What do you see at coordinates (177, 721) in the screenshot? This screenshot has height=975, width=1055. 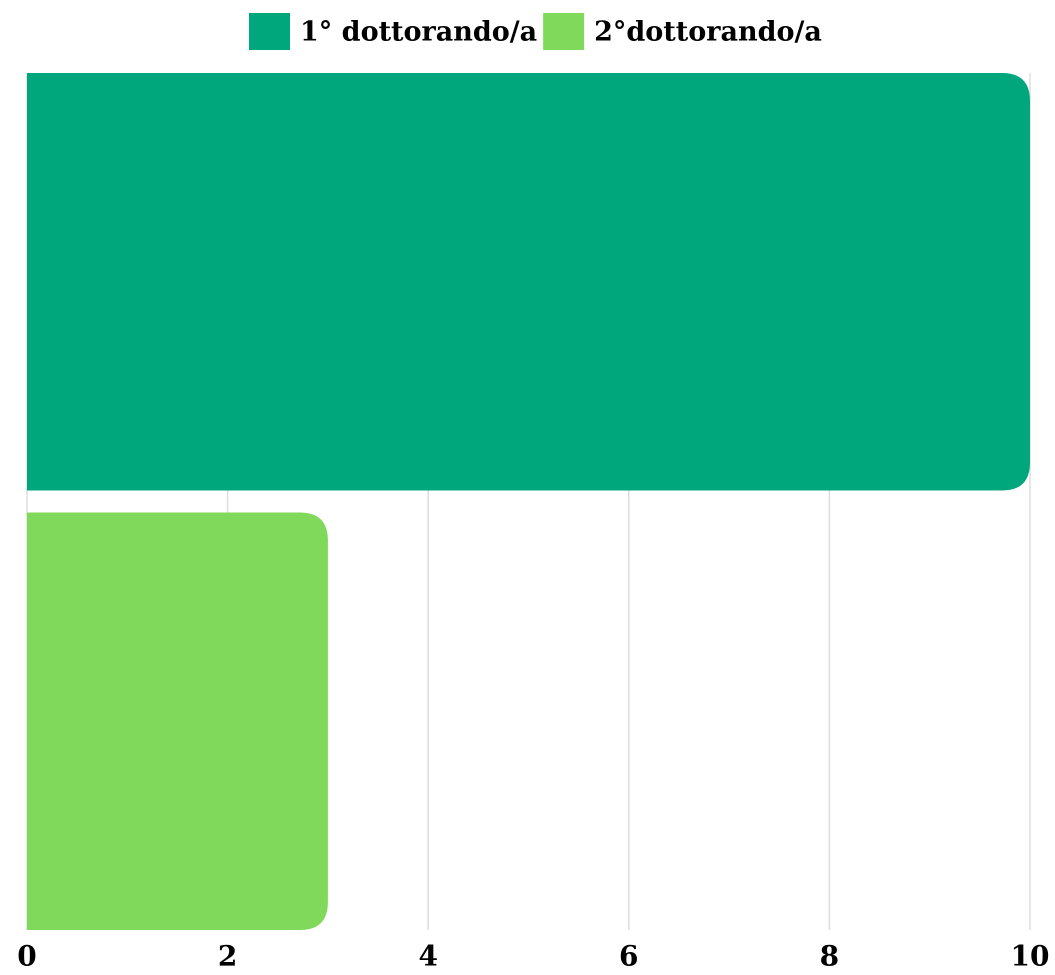 I see `bar` at bounding box center [177, 721].